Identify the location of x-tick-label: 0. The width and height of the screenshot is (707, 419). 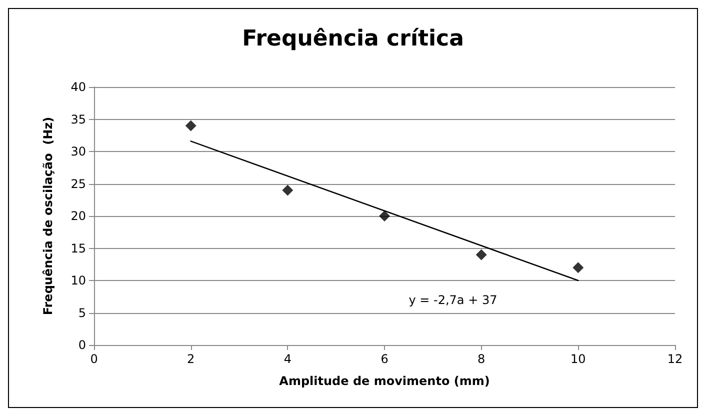
(94, 359).